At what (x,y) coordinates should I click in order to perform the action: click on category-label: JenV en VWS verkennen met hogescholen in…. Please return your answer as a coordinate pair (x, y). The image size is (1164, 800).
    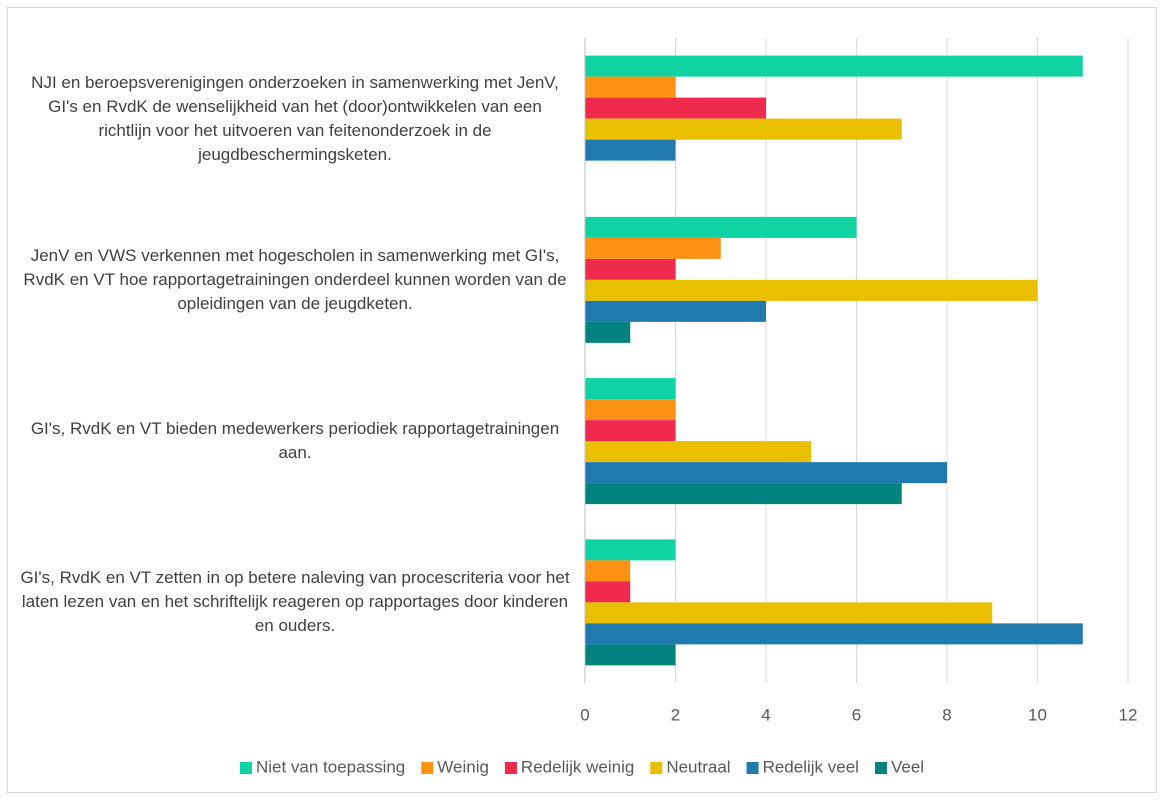
    Looking at the image, I should click on (295, 279).